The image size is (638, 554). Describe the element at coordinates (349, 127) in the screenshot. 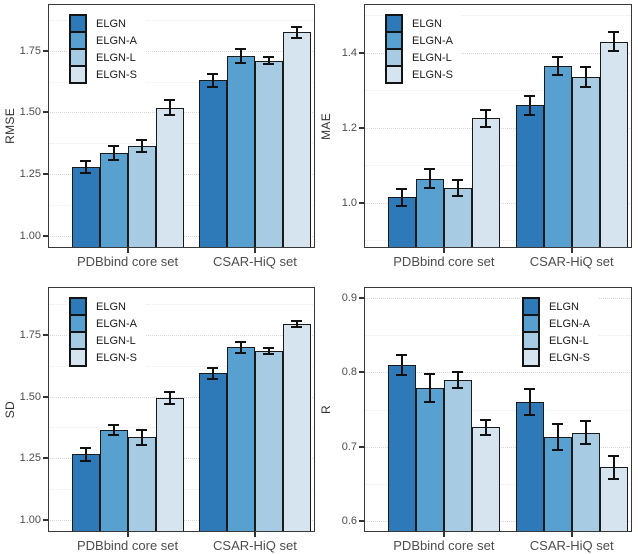

I see `y-tick-label: 1.2` at that location.